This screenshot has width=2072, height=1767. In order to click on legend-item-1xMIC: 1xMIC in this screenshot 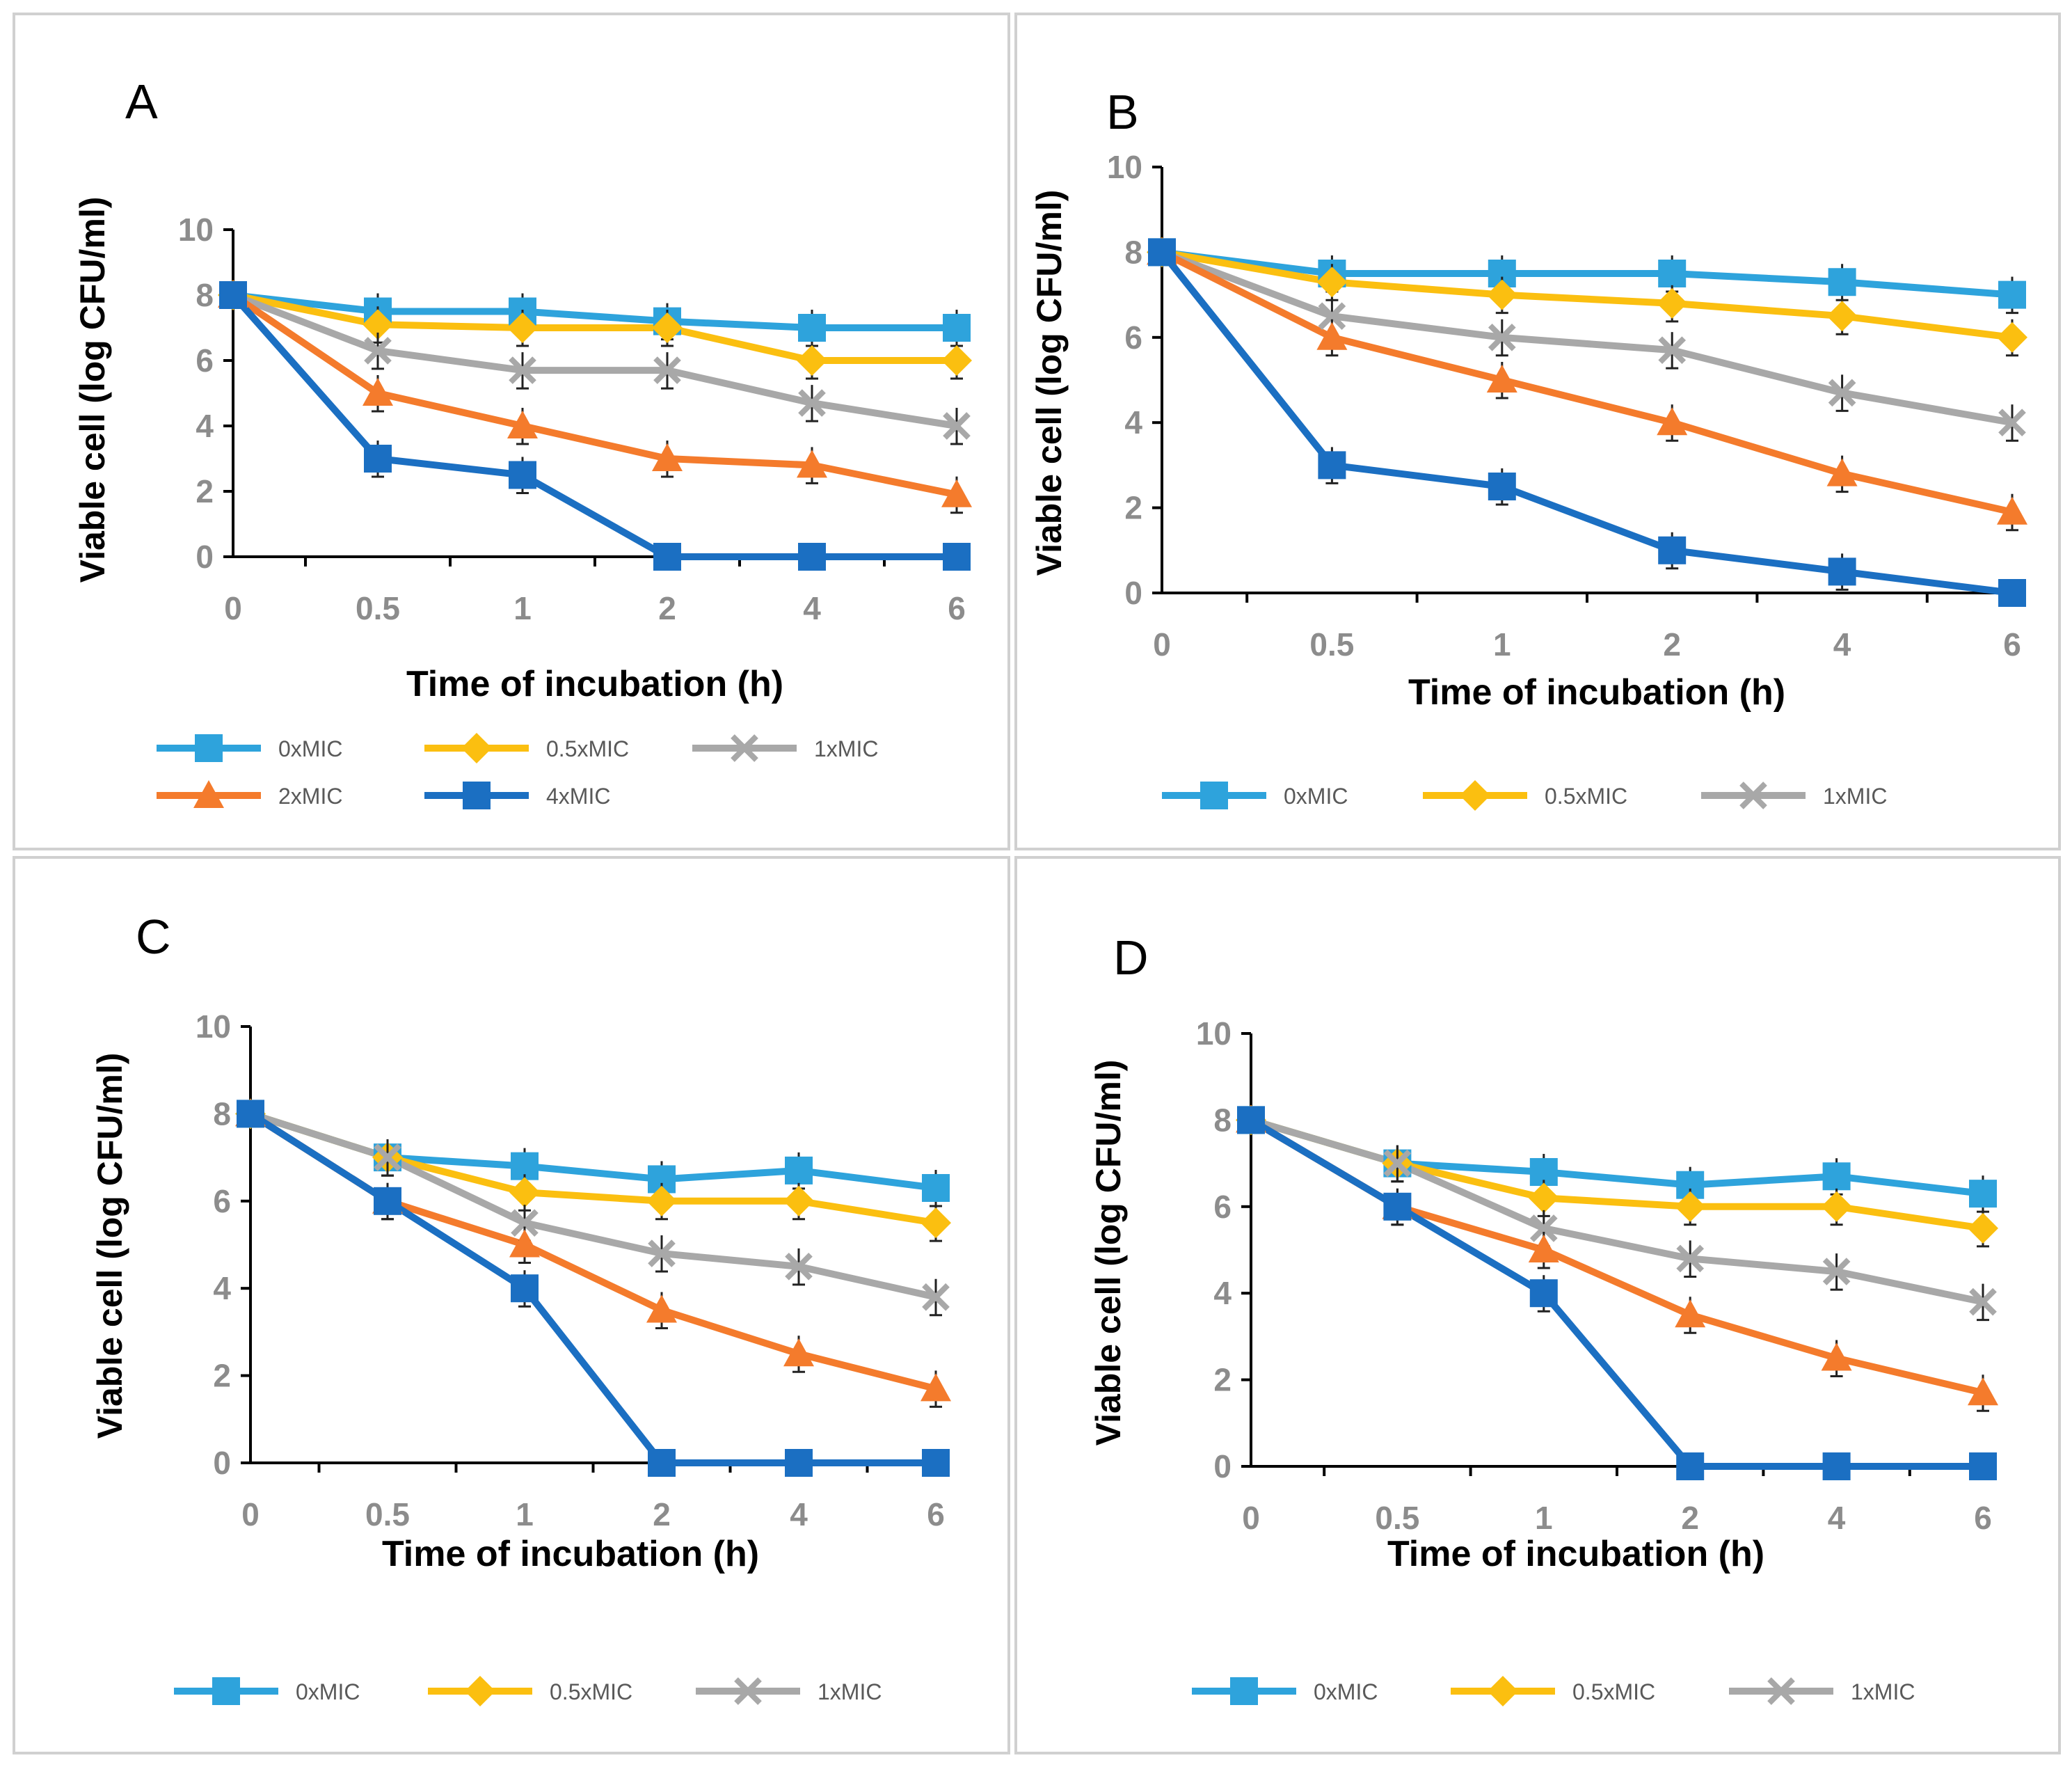, I will do `click(785, 748)`.